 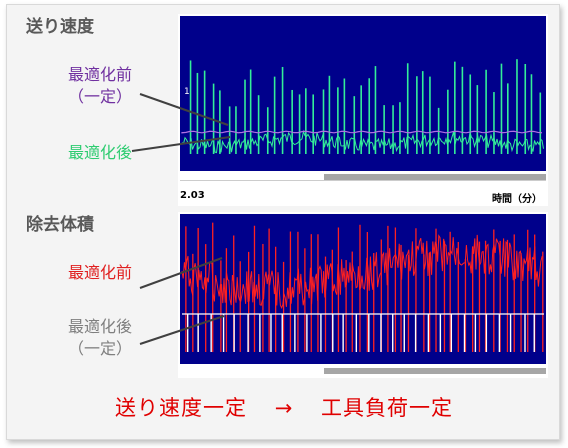 I want to click on x-tick-label: 2.03, so click(x=192, y=195).